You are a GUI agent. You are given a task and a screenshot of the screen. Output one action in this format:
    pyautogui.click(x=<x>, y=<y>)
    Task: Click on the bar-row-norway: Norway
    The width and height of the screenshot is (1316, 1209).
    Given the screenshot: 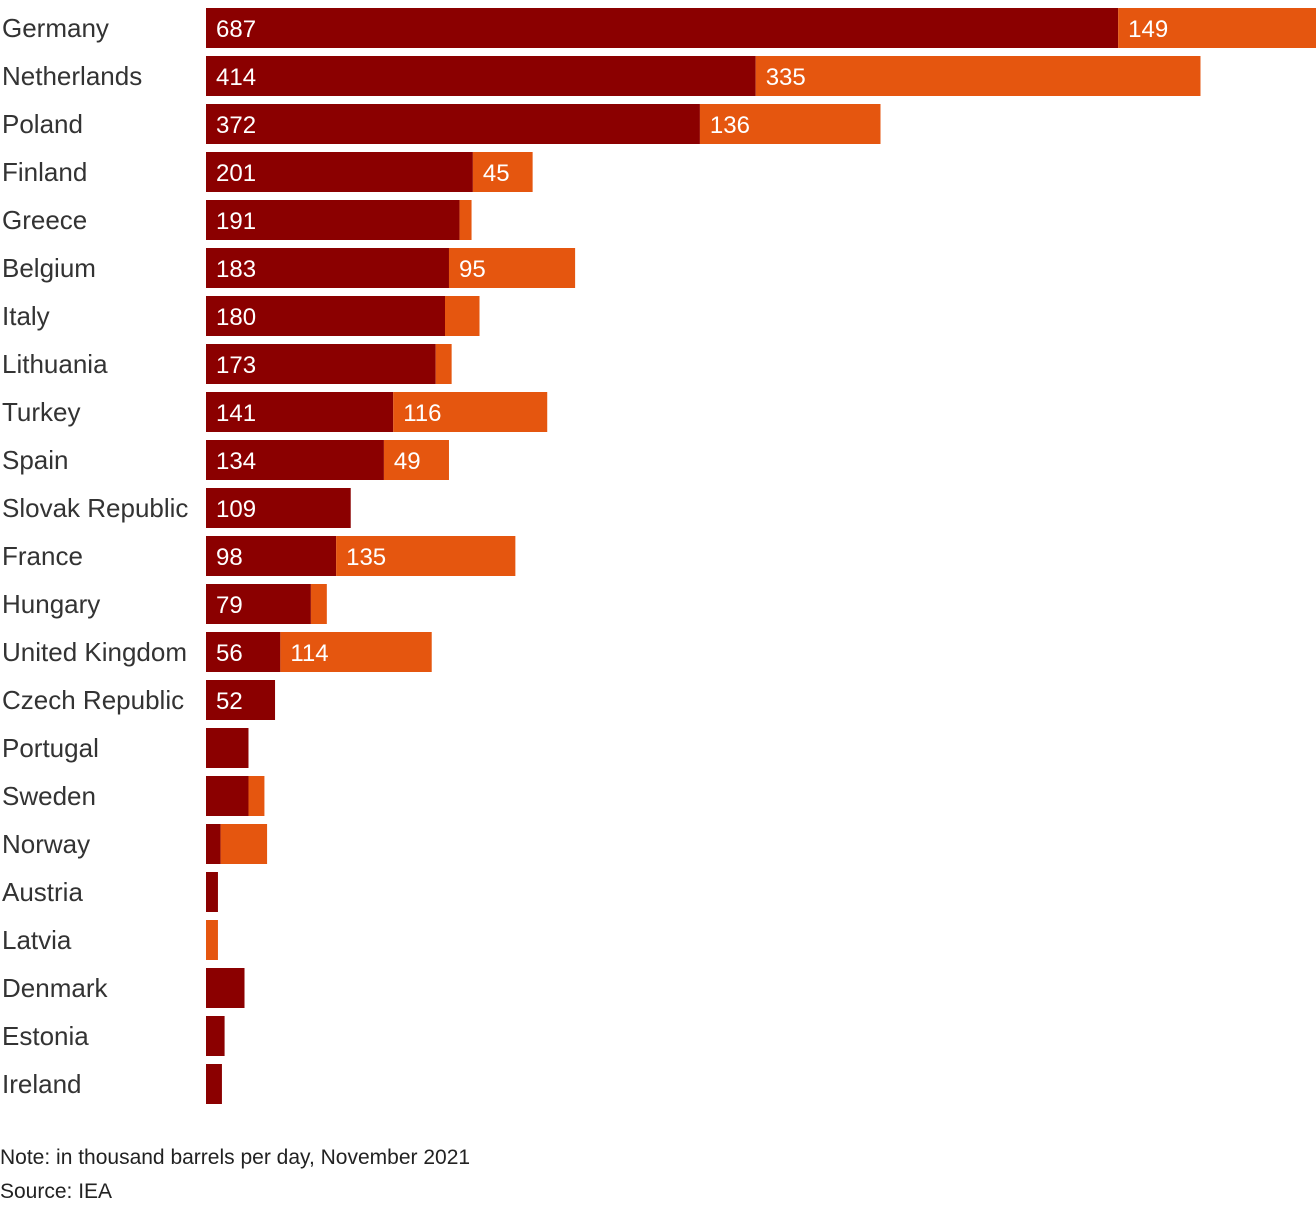 What is the action you would take?
    pyautogui.click(x=135, y=844)
    